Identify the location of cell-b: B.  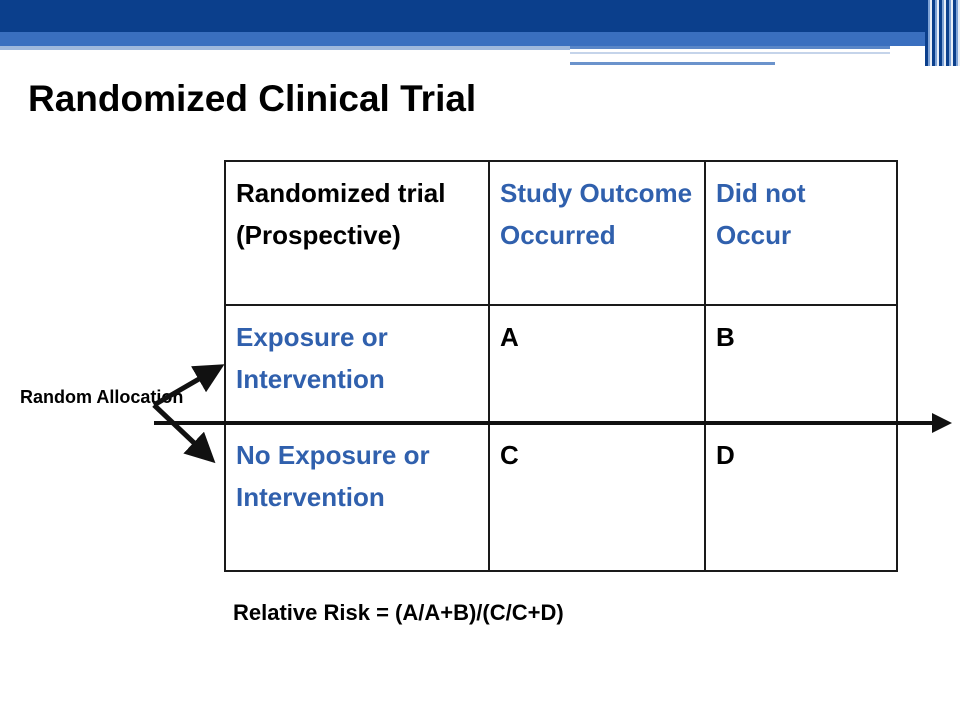
(801, 364).